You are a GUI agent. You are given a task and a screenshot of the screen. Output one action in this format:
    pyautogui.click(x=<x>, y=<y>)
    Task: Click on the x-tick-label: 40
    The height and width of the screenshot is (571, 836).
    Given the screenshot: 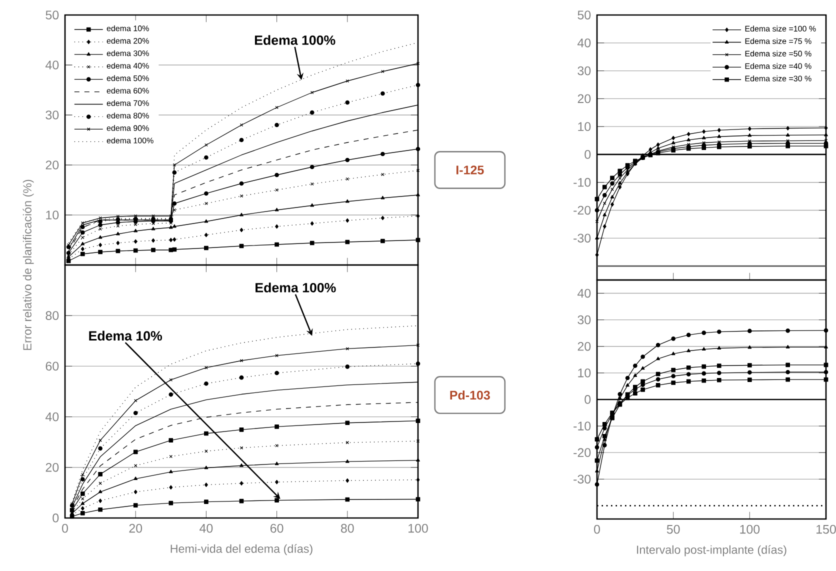 What is the action you would take?
    pyautogui.click(x=206, y=528)
    